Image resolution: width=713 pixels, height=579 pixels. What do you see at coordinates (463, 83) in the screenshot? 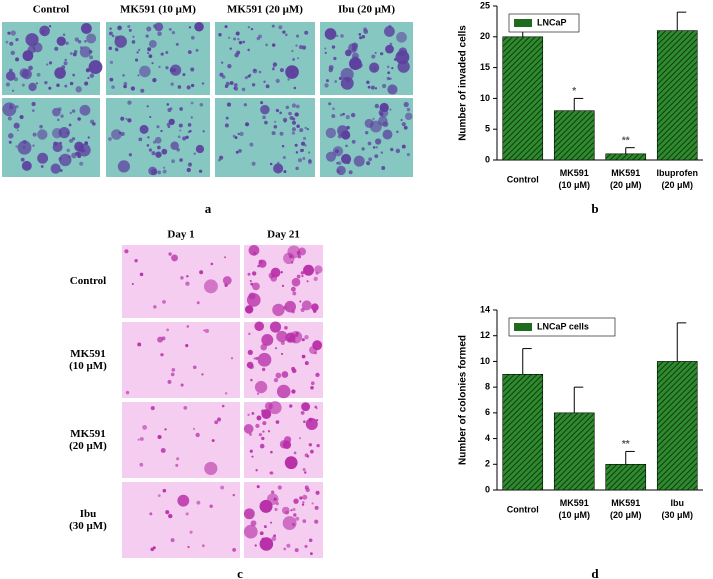
I see `y-axis-label: Number of invaded cells` at bounding box center [463, 83].